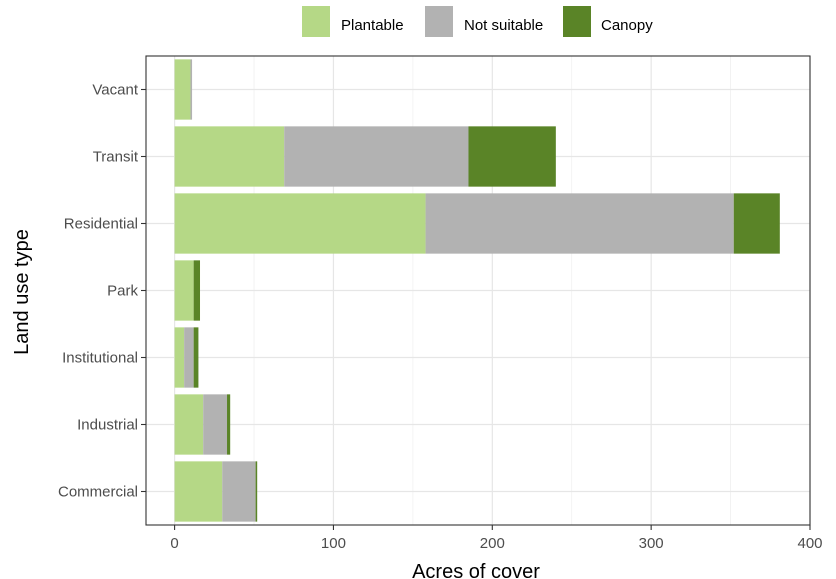 The width and height of the screenshot is (836, 579). Describe the element at coordinates (107, 425) in the screenshot. I see `y-tick-label: Industrial` at that location.